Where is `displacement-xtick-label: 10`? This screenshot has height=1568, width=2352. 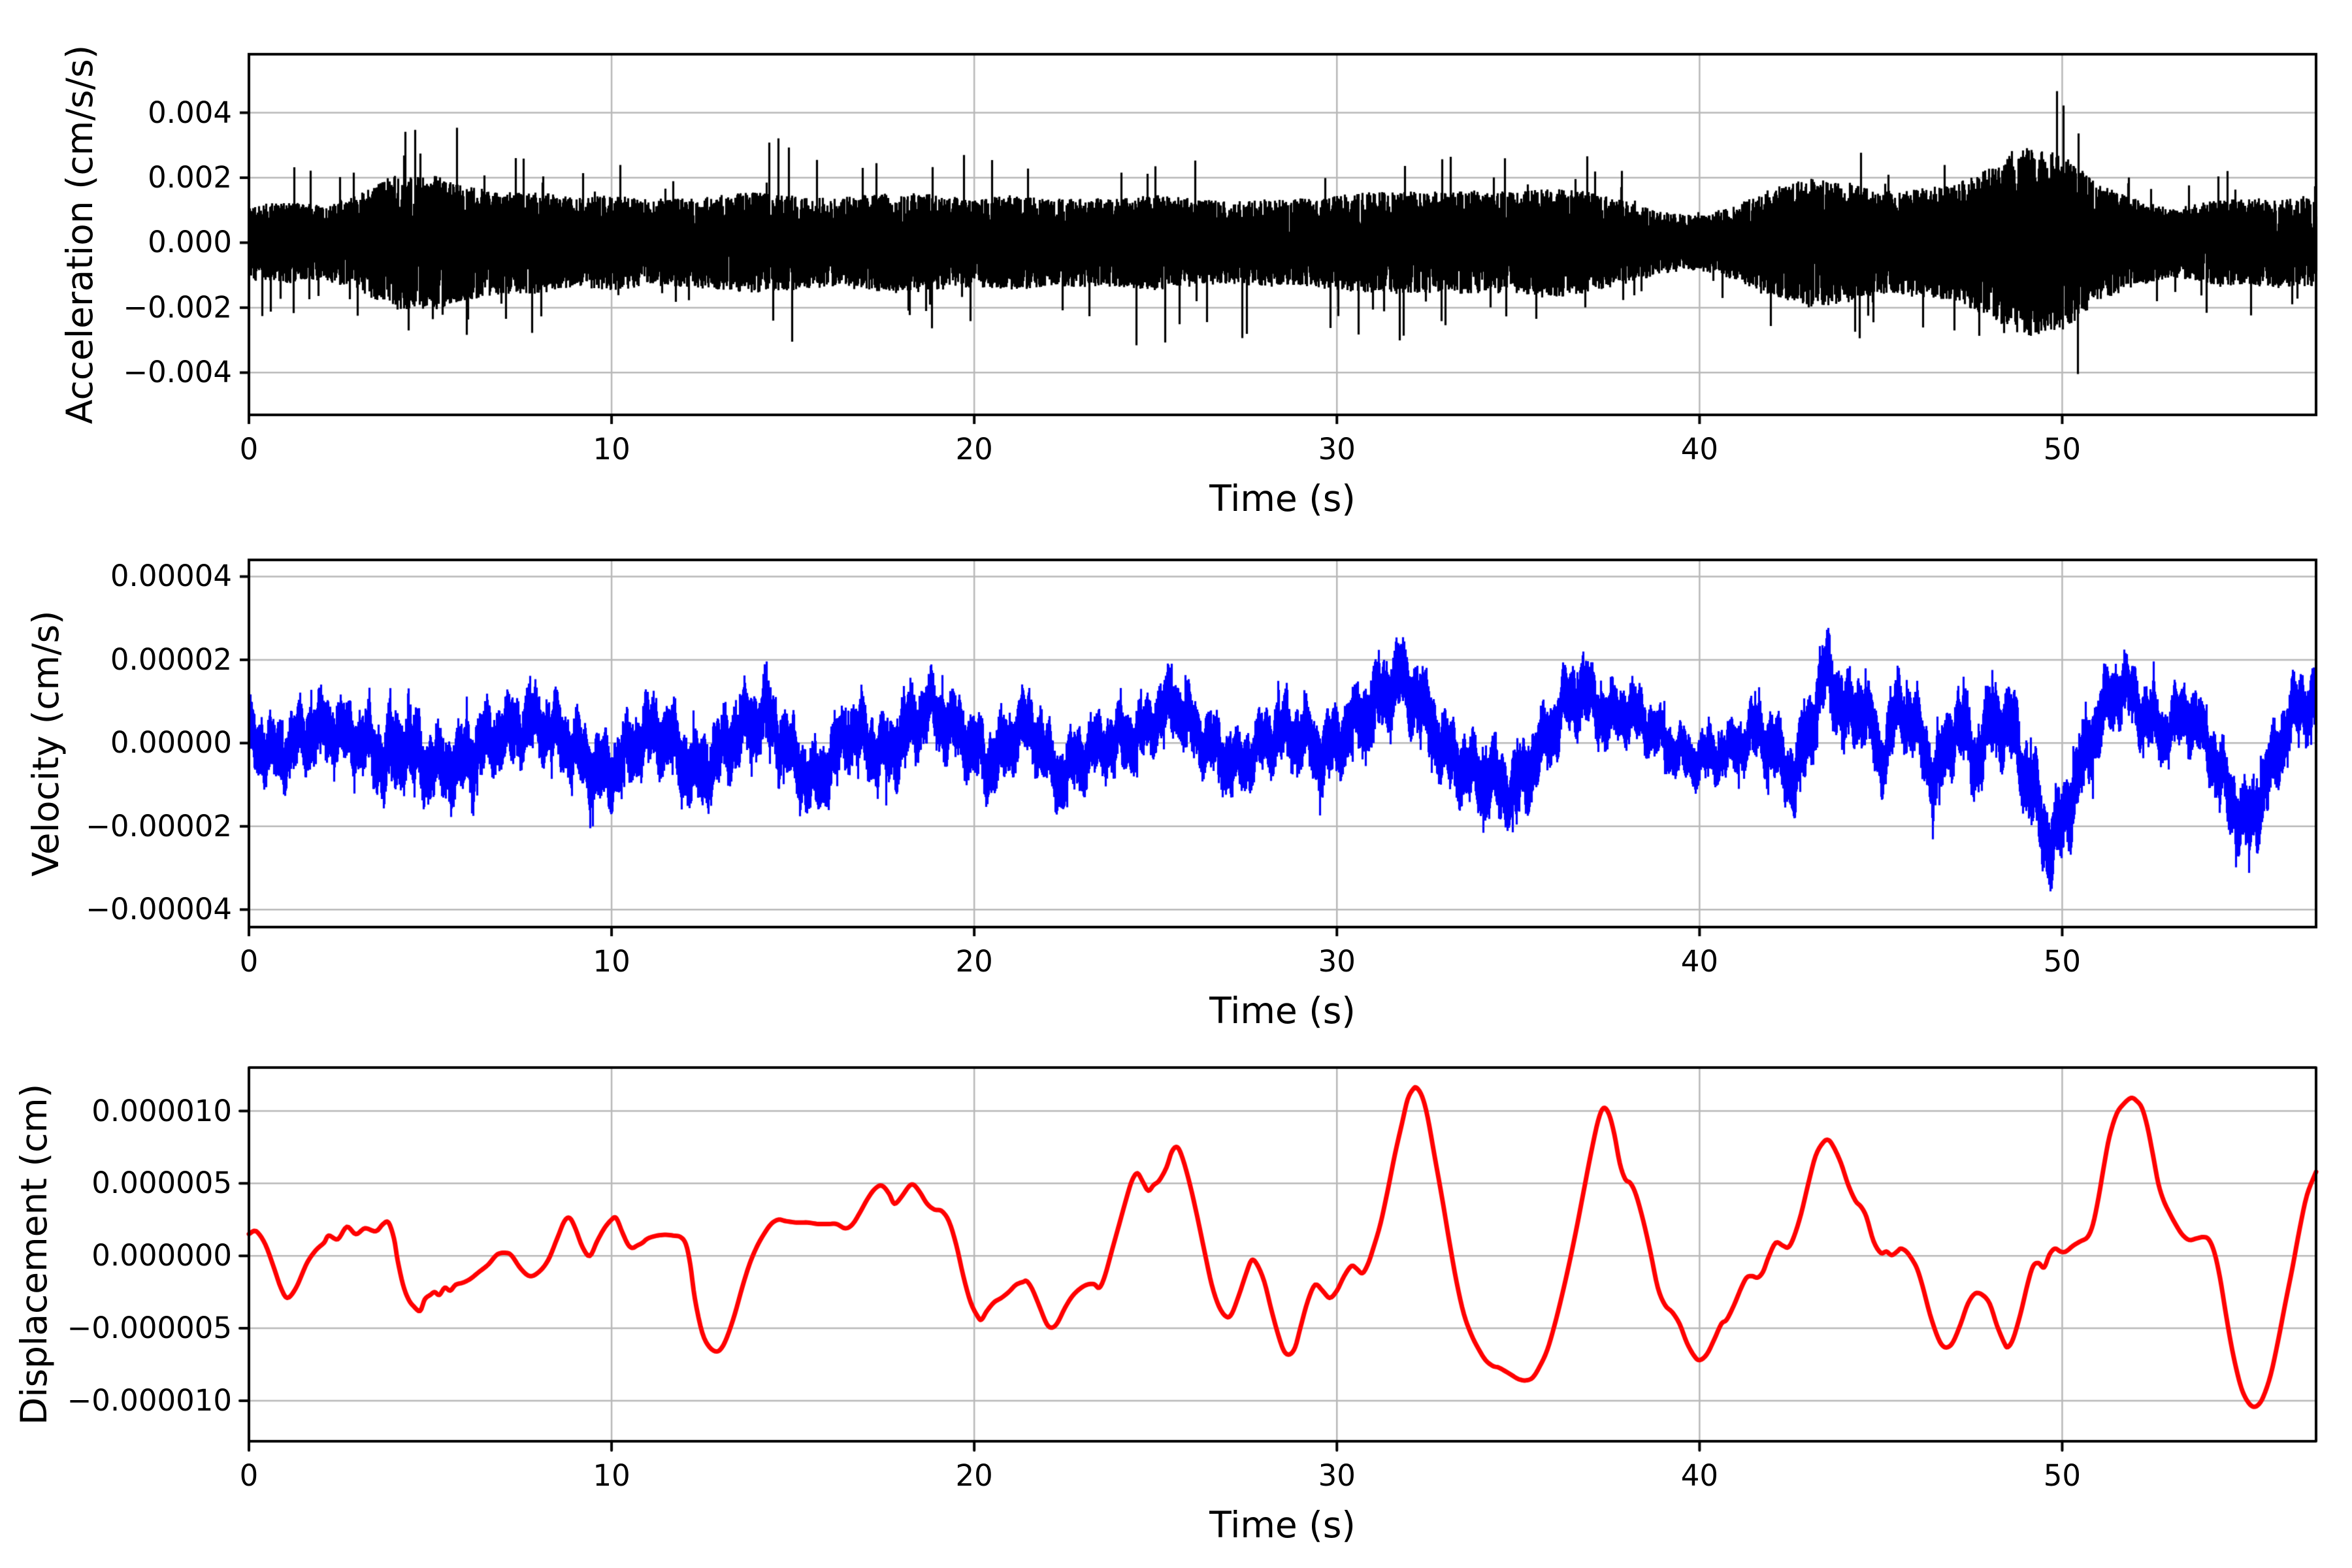 displacement-xtick-label: 10 is located at coordinates (611, 1475).